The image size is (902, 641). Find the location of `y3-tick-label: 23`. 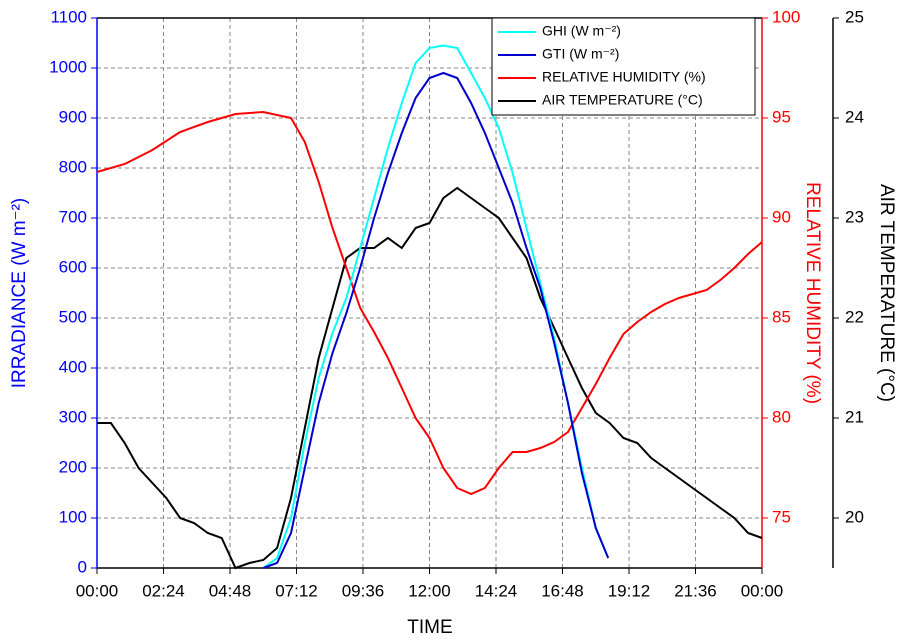

y3-tick-label: 23 is located at coordinates (854, 216).